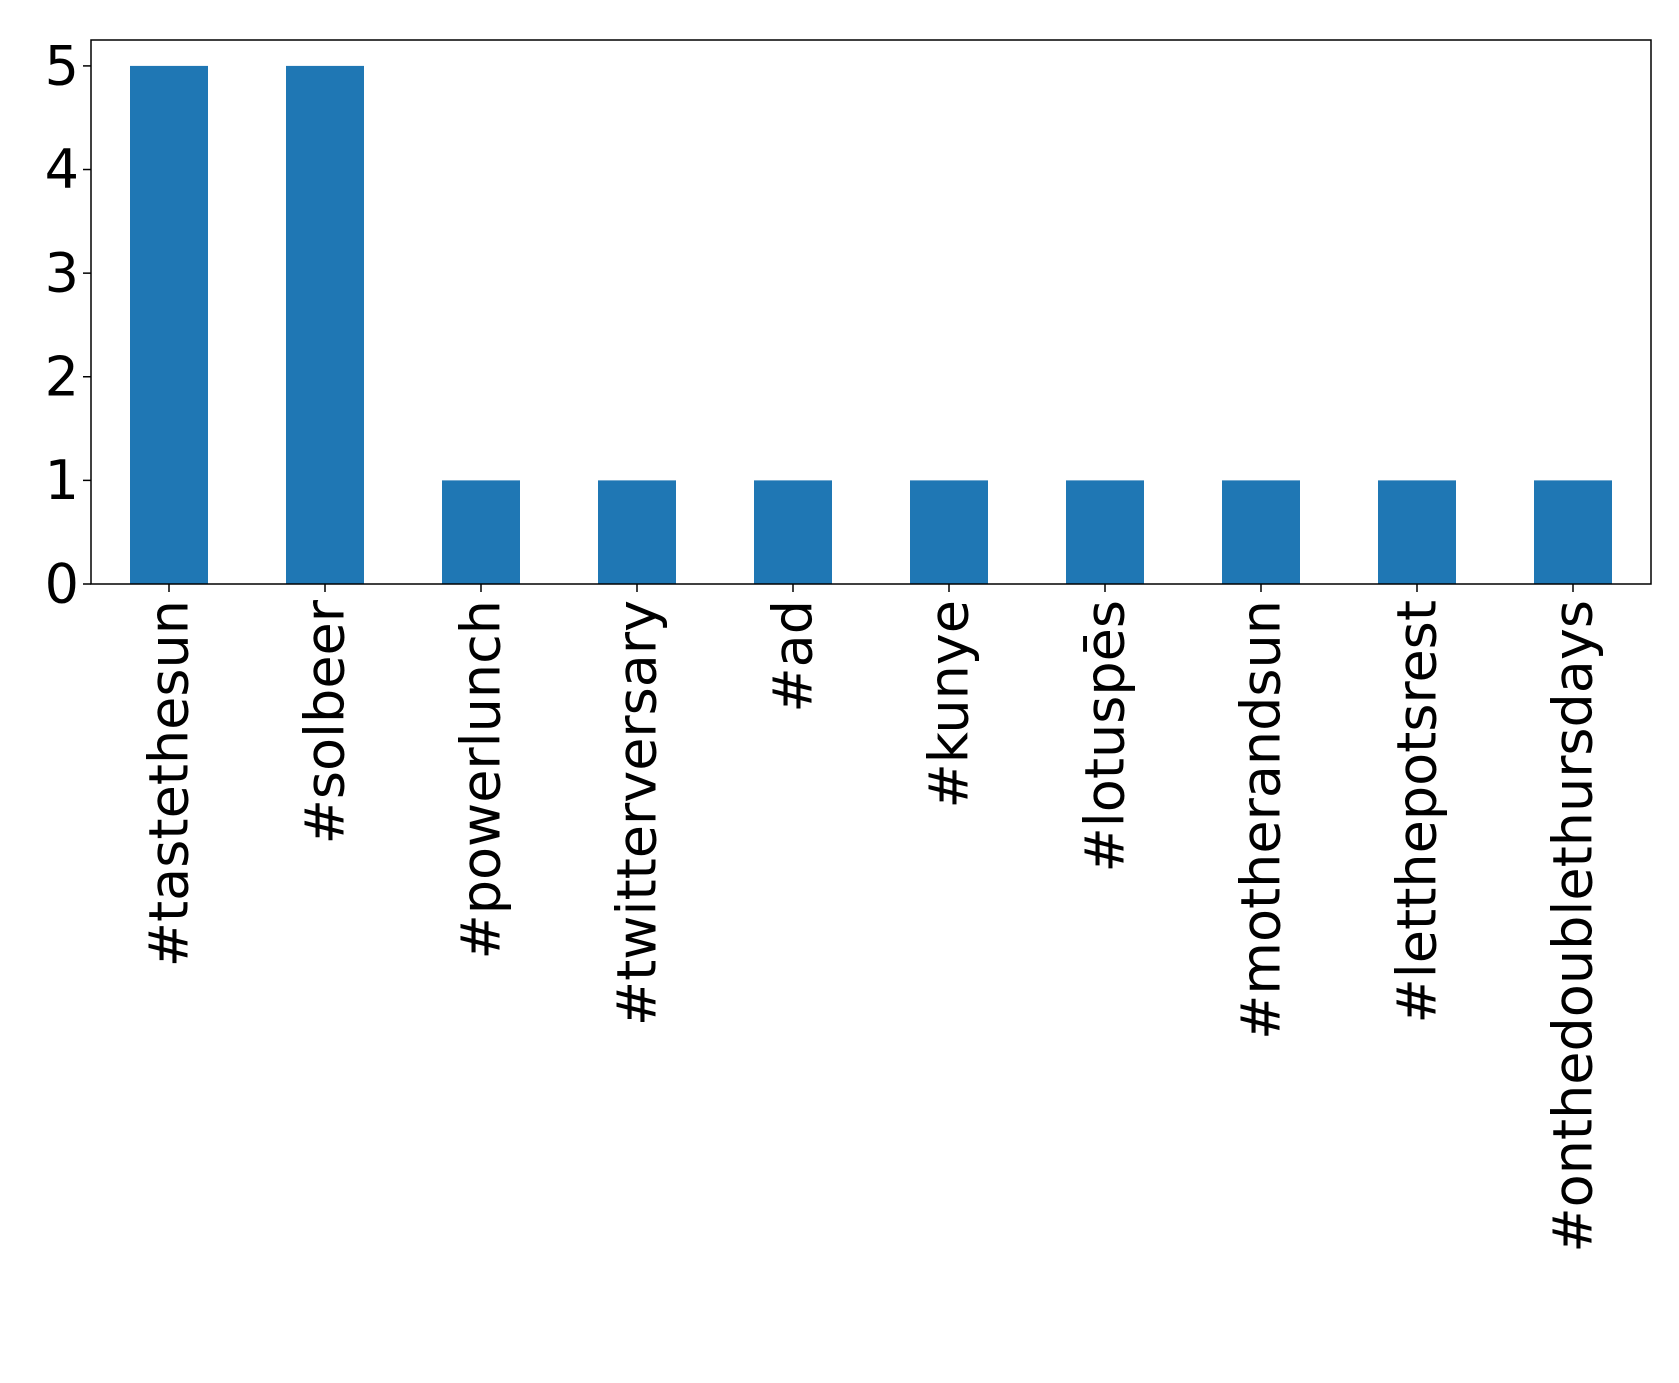 This screenshot has width=1679, height=1383. Describe the element at coordinates (1573, 926) in the screenshot. I see `x-tick-label-9: #onthedoublethursdays` at that location.